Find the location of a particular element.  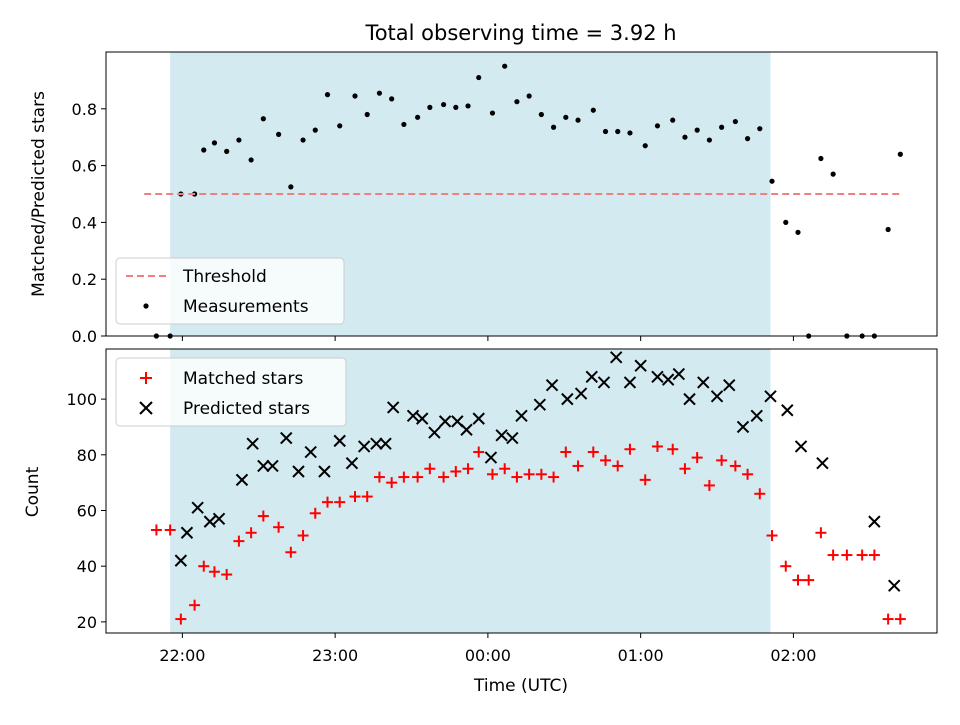

top-y-tick-label: 0.6 is located at coordinates (84, 166).